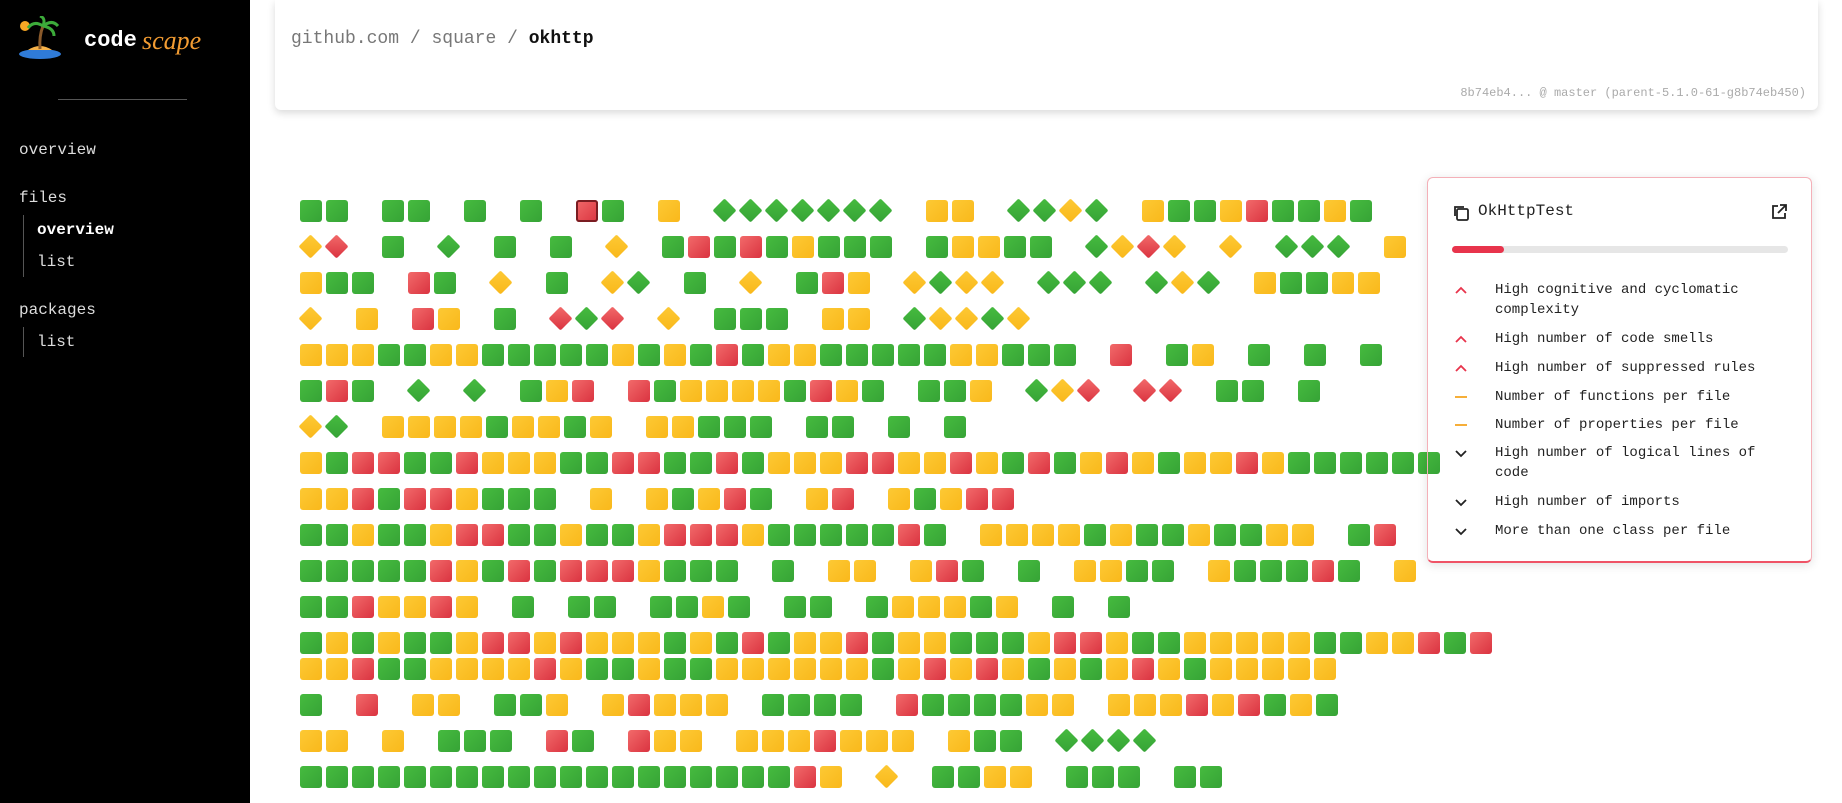  What do you see at coordinates (587, 211) in the screenshot?
I see `tile-selected` at bounding box center [587, 211].